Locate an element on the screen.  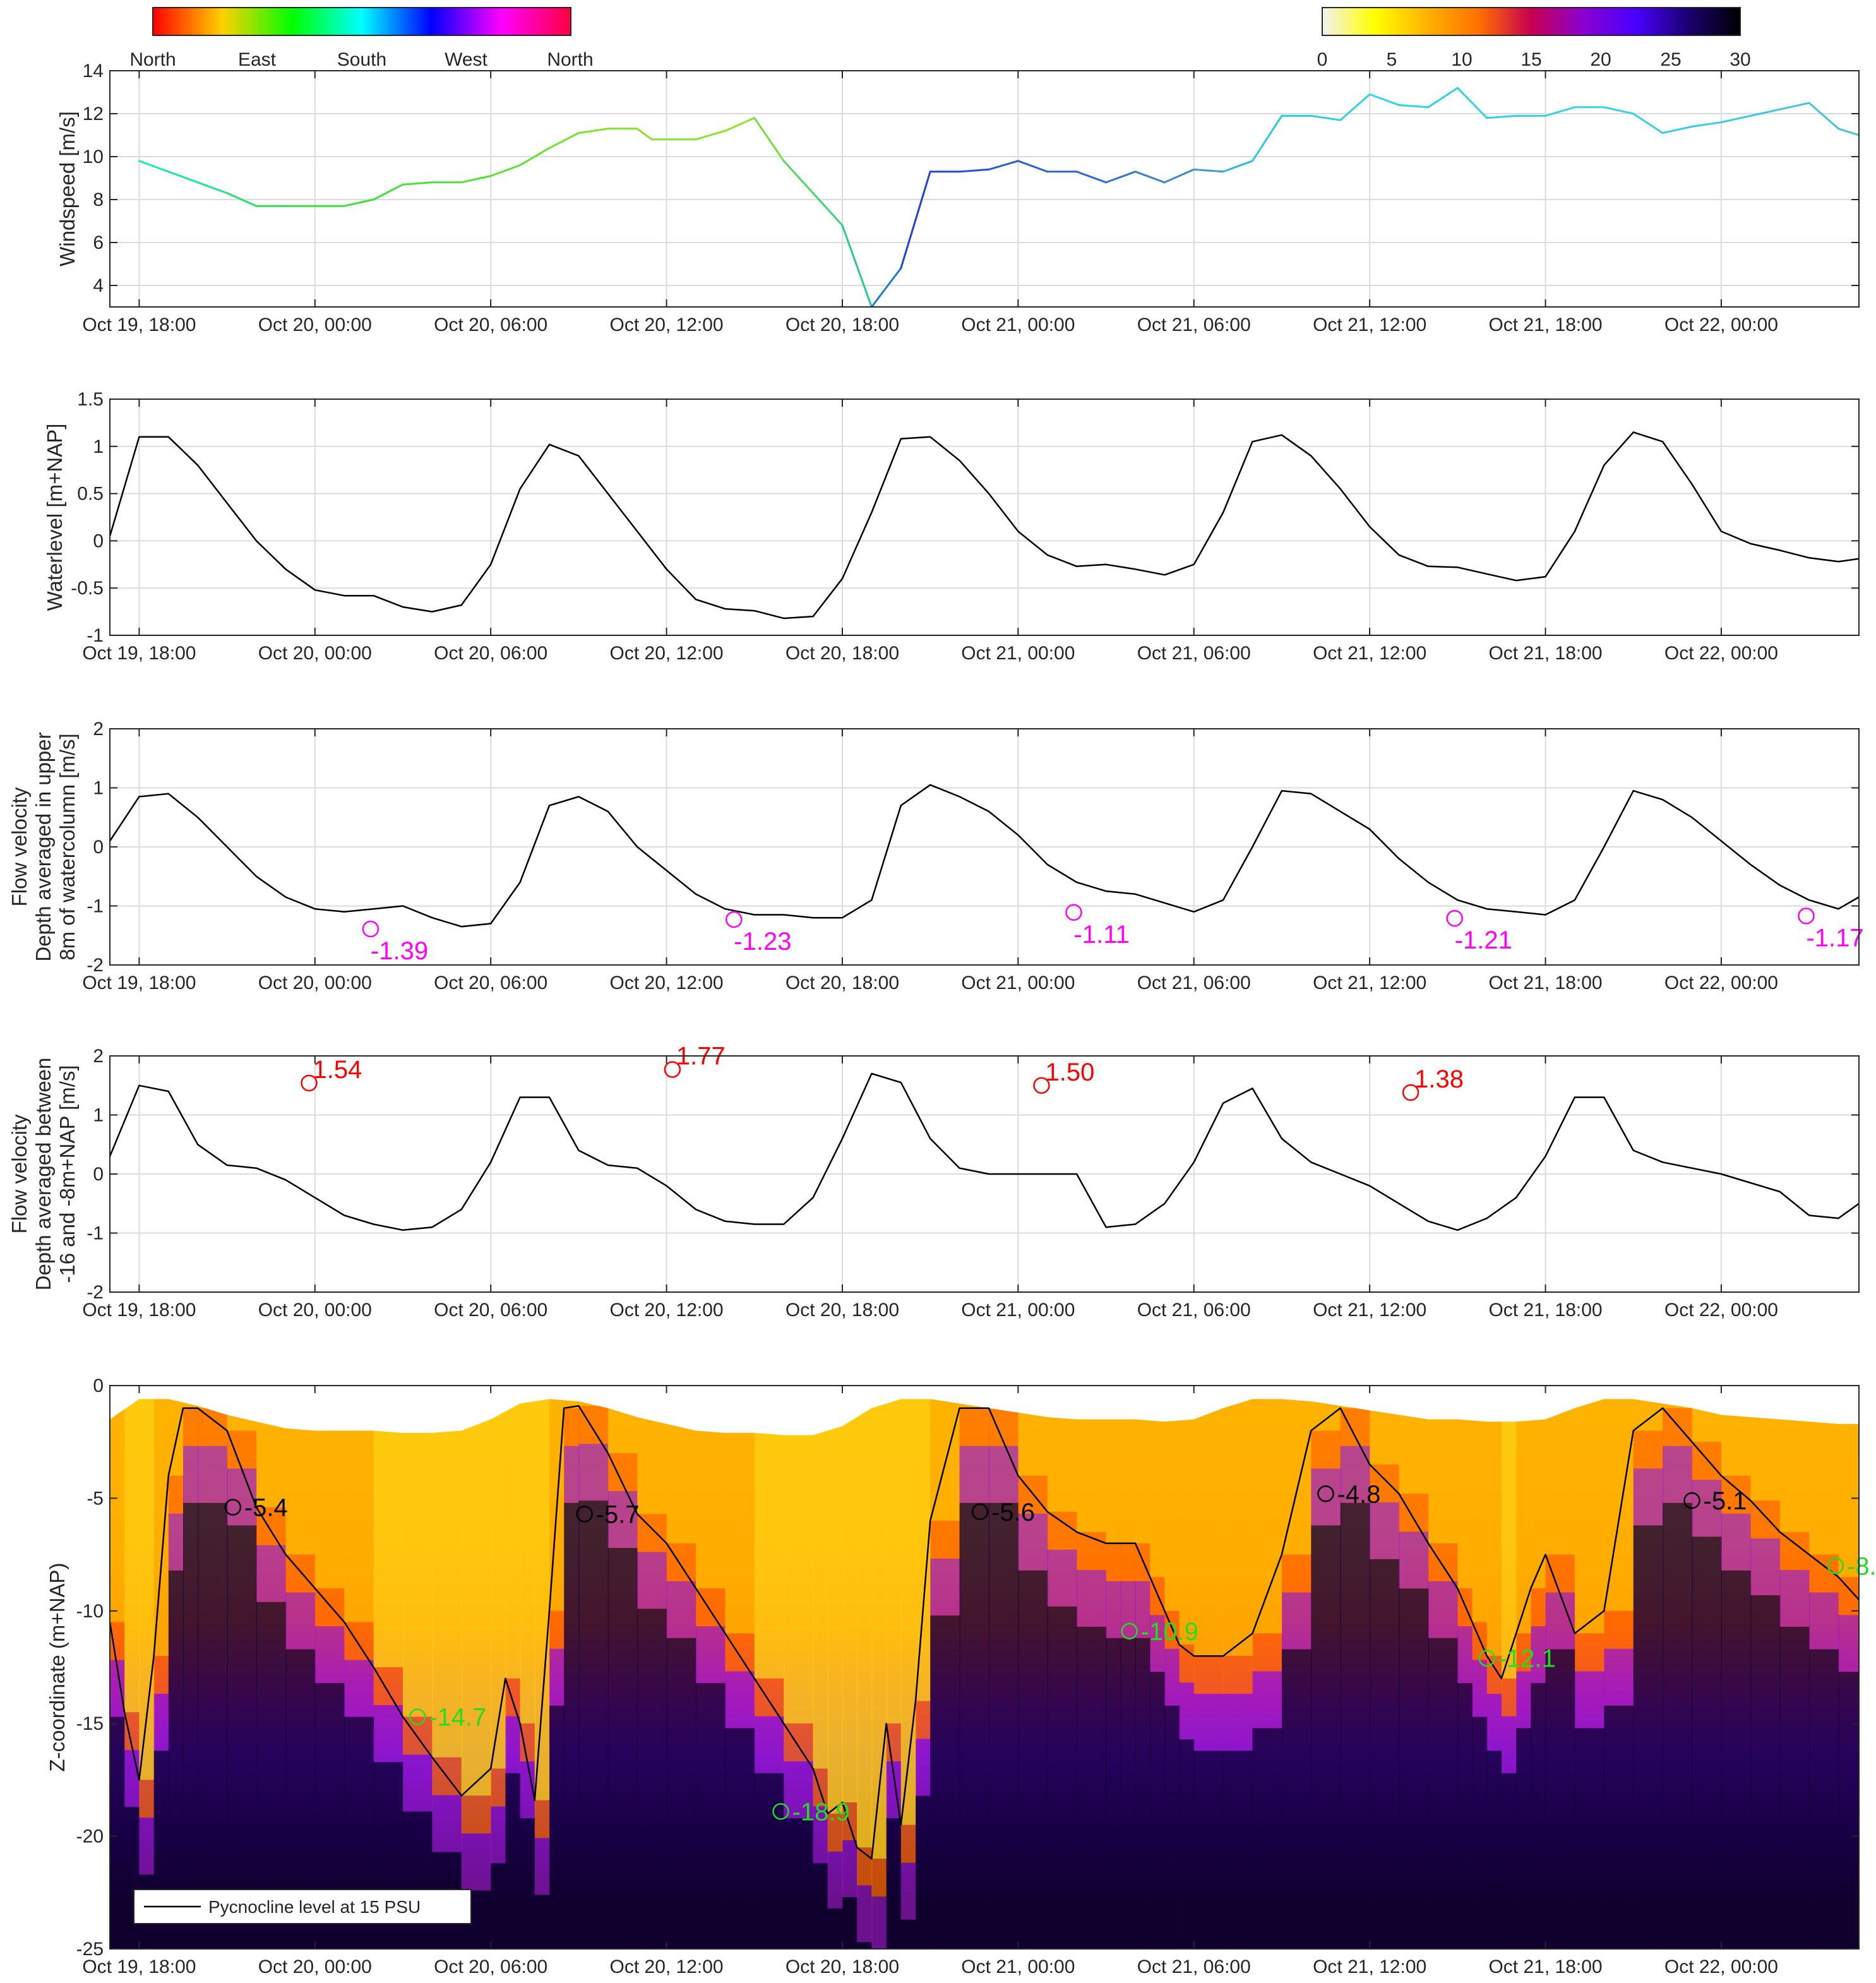
ylabel-line: -16 and -8m+NAP [m/s] is located at coordinates (67, 1174).